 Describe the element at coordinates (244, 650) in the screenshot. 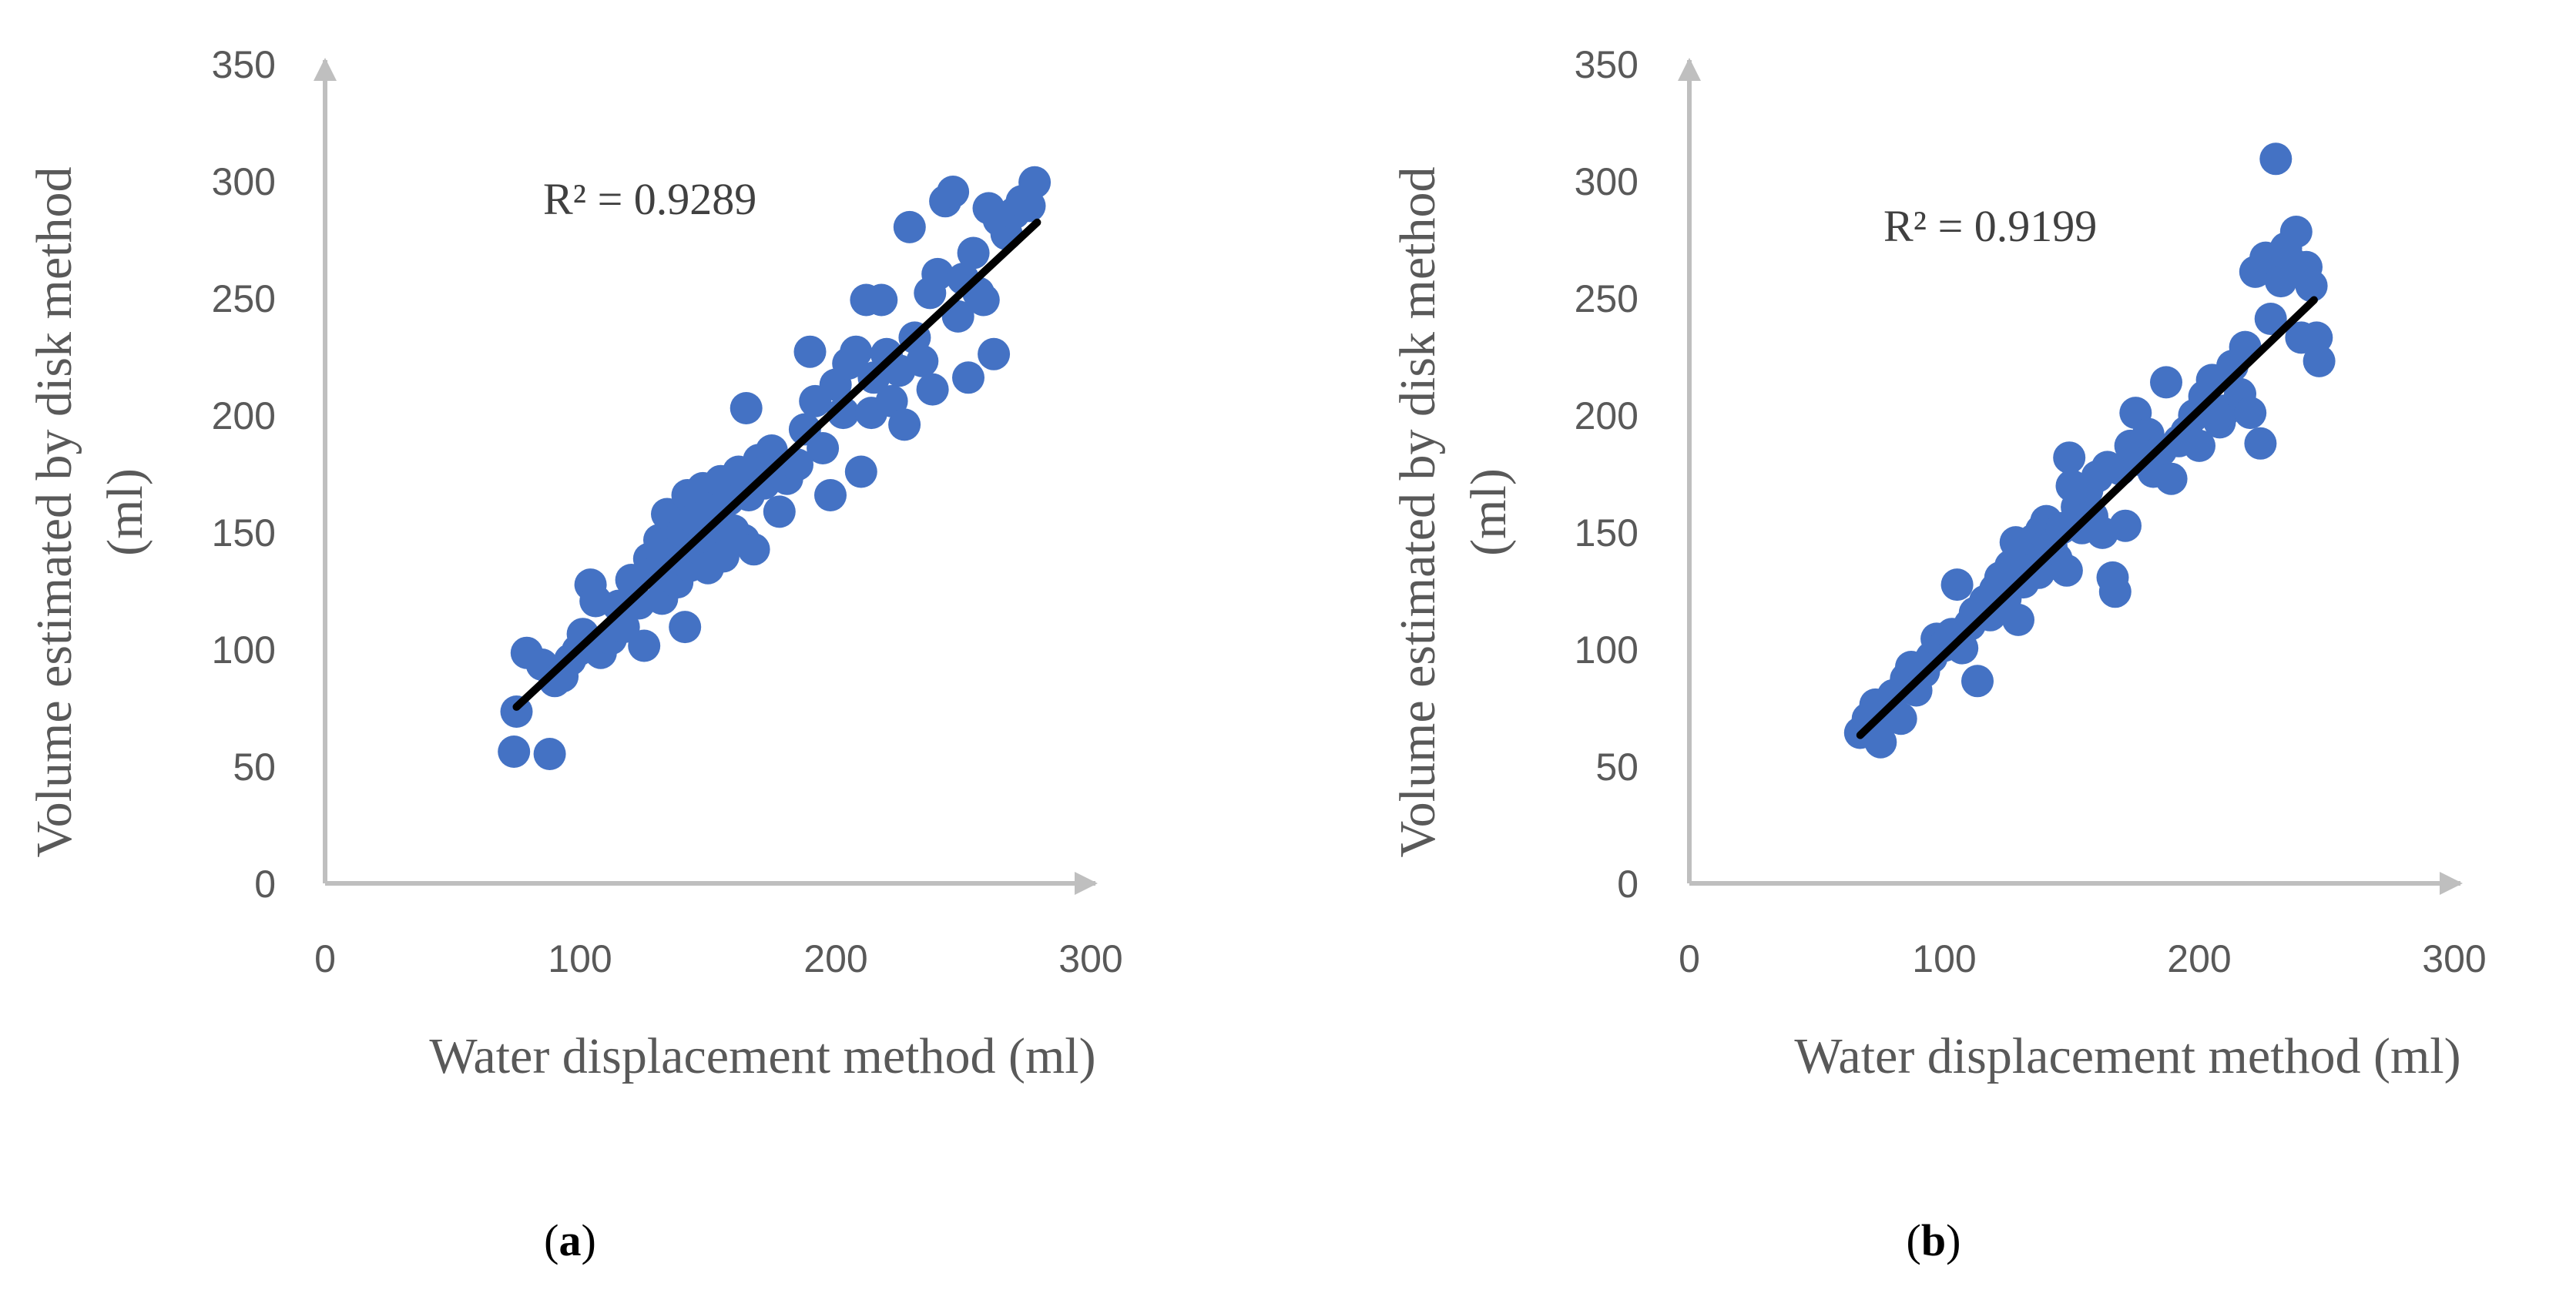

I see `y-tick-label-a: 100` at that location.